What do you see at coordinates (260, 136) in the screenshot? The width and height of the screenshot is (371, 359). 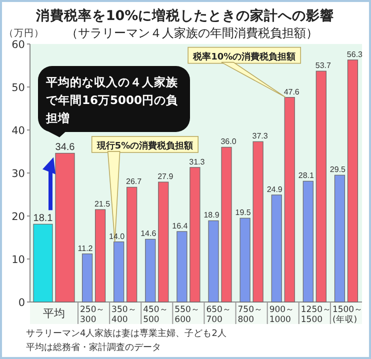 I see `data-label: 37.3` at bounding box center [260, 136].